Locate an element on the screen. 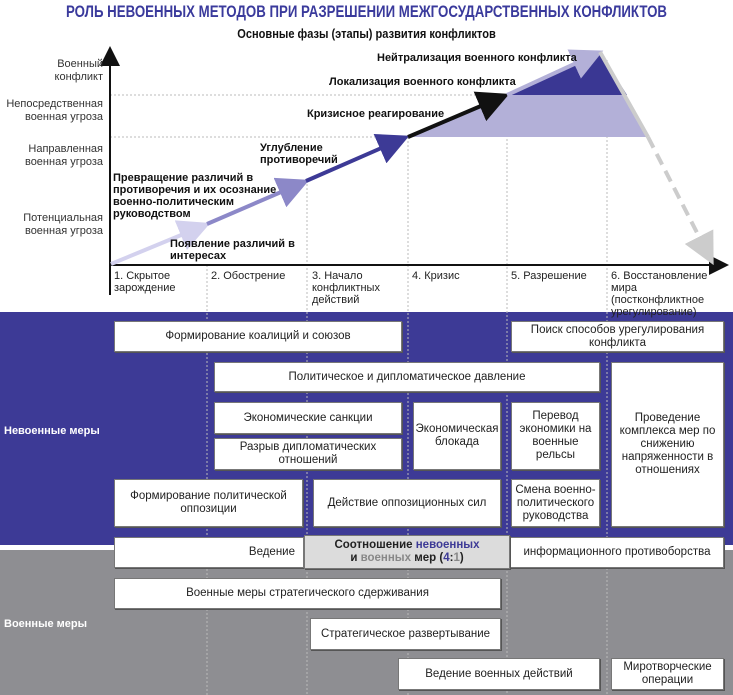 This screenshot has width=733, height=695. measure-warfare: Ведение военных действий is located at coordinates (499, 674).